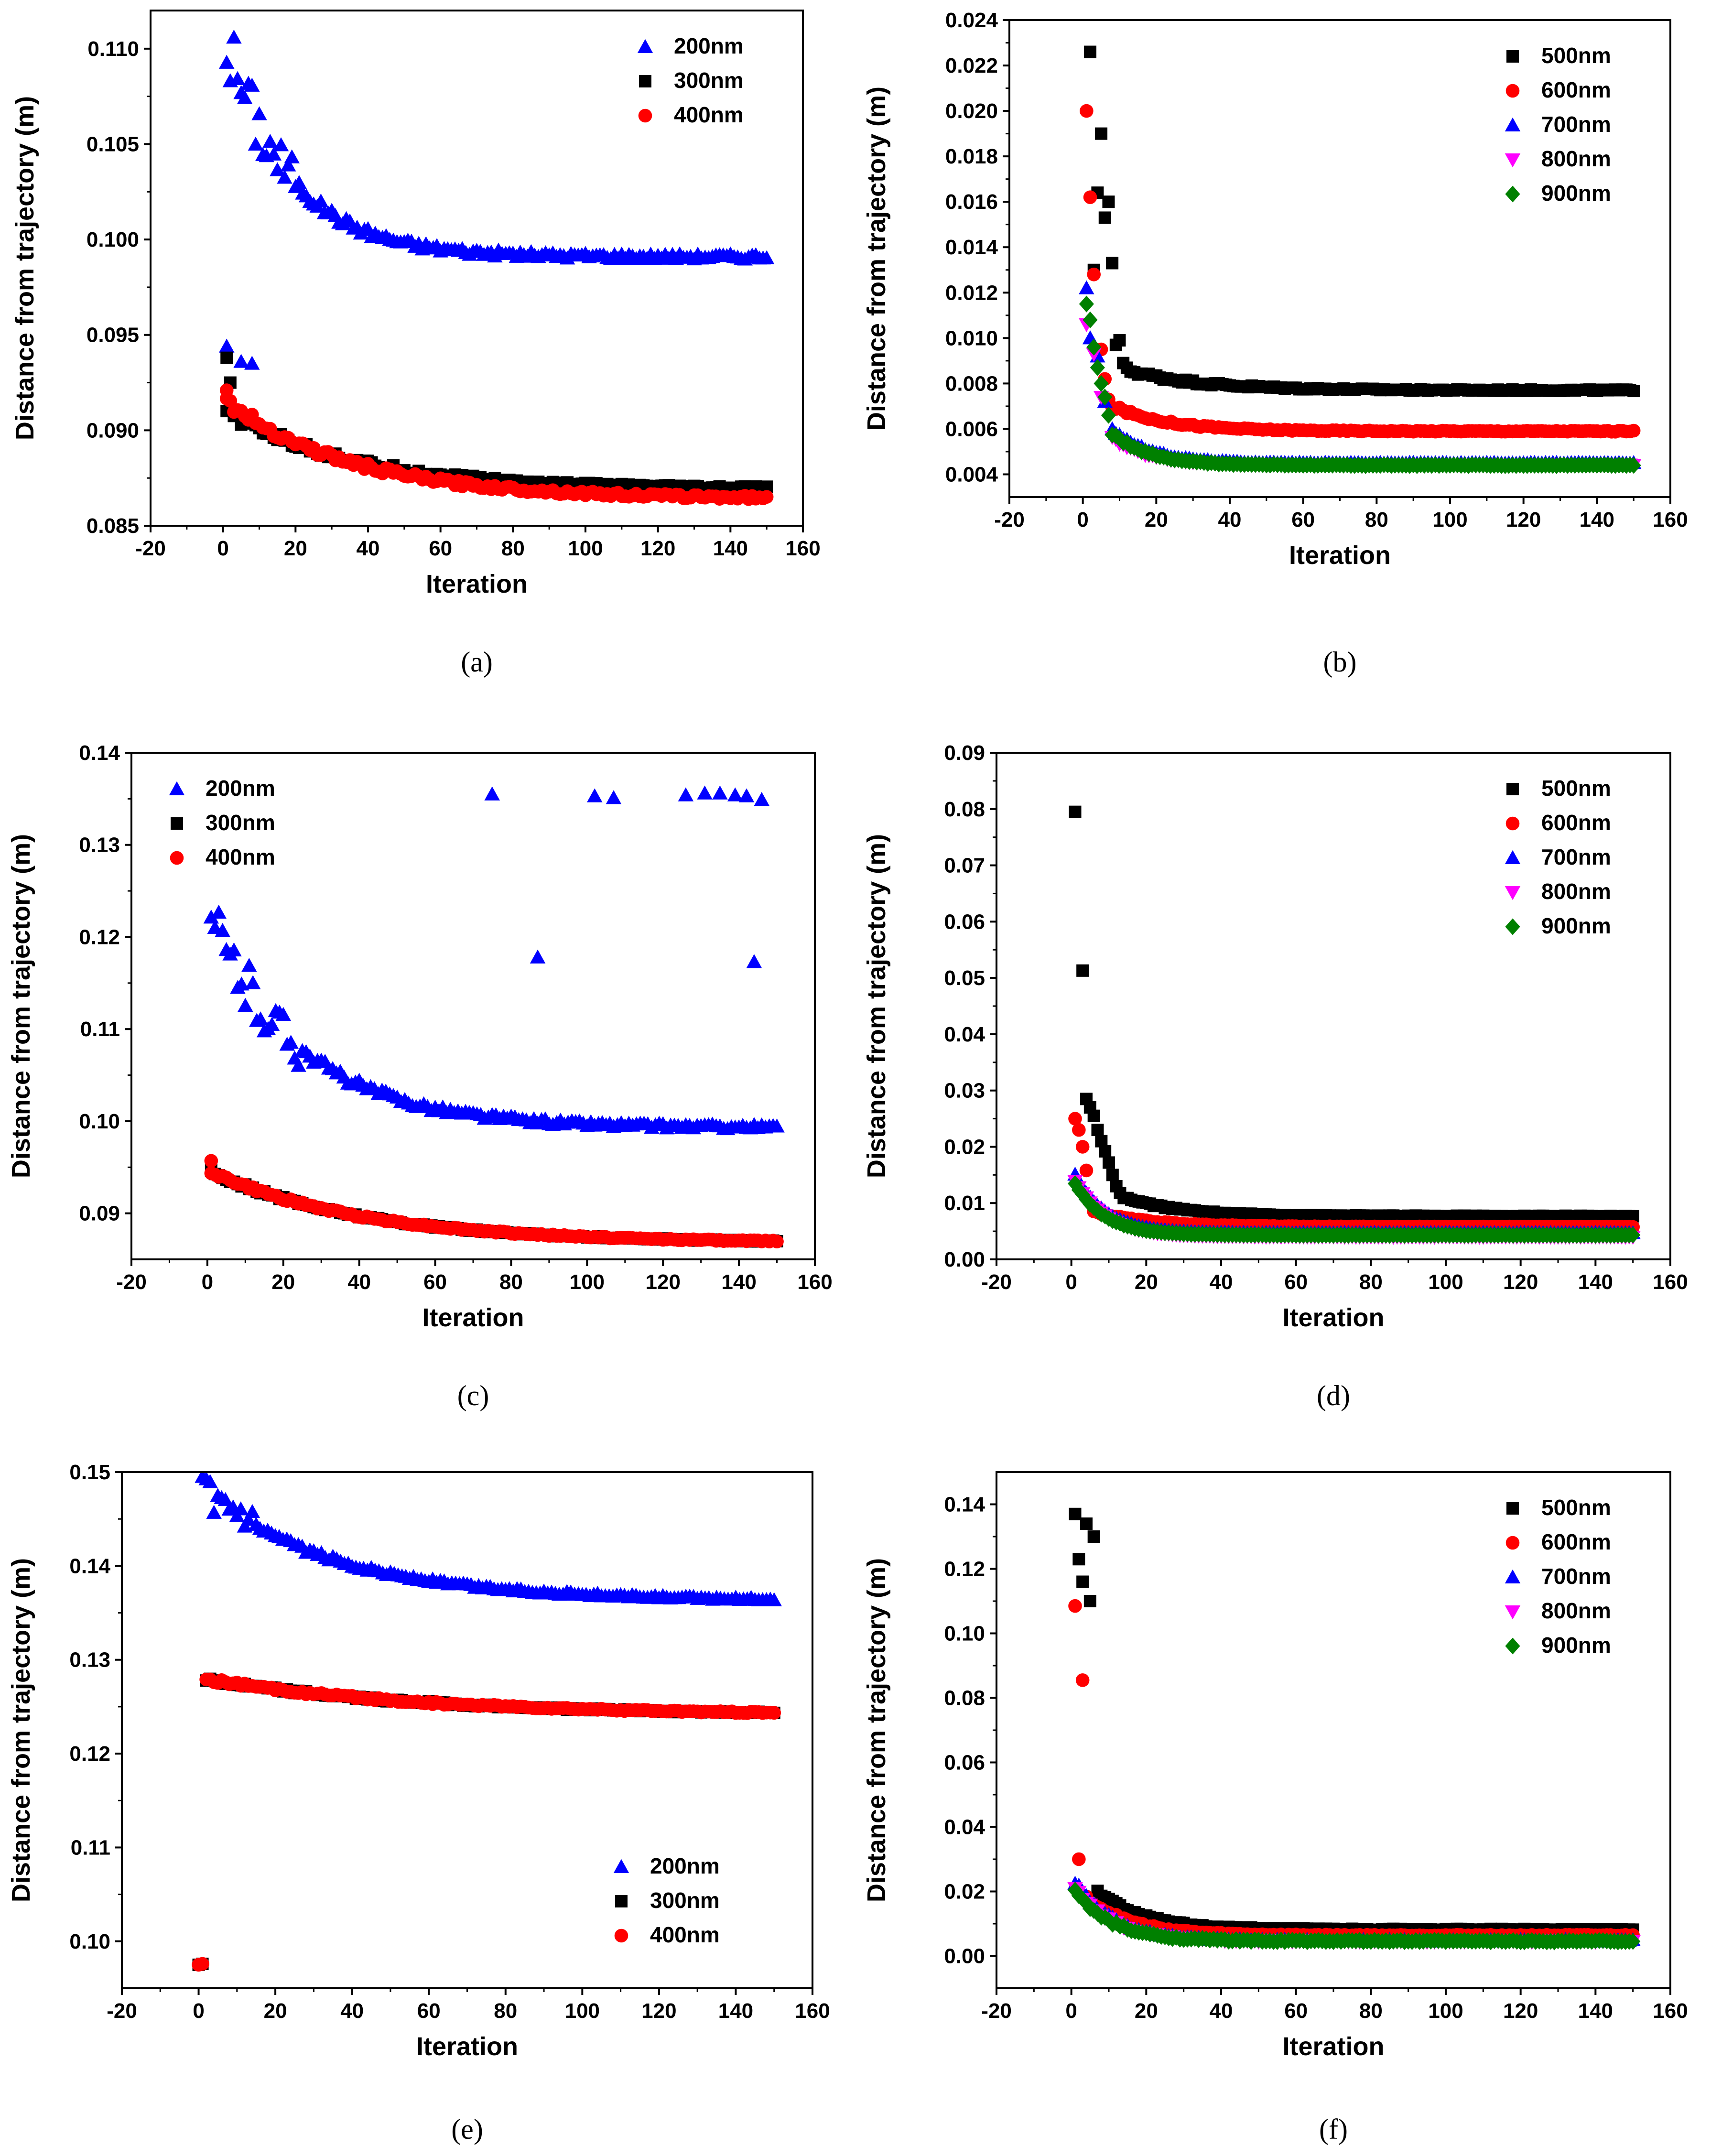  Describe the element at coordinates (685, 1934) in the screenshot. I see `legend-label-400nm: 400nm` at that location.